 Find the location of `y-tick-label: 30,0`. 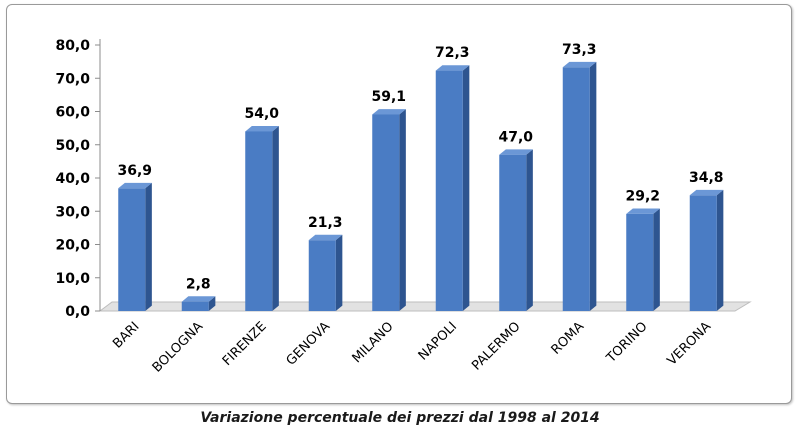

y-tick-label: 30,0 is located at coordinates (72, 212).